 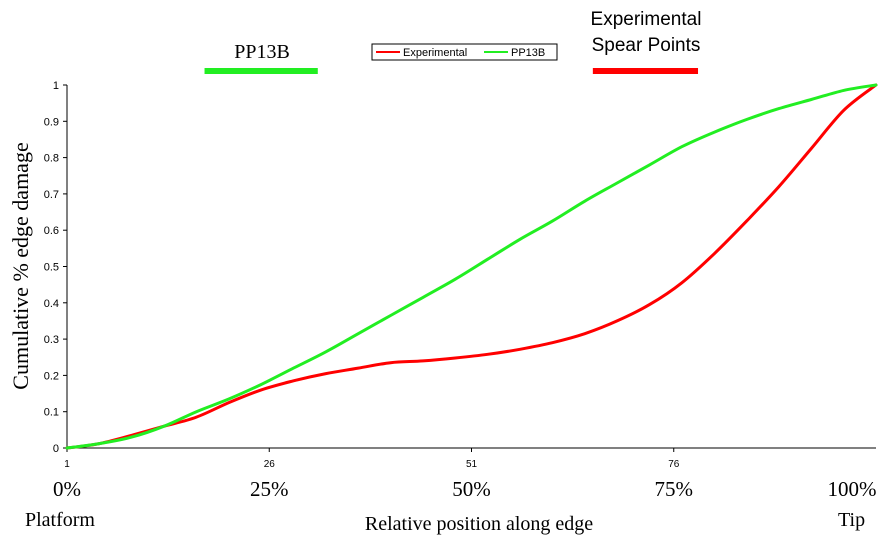 I want to click on y-tick-label: 0.3, so click(x=51, y=340).